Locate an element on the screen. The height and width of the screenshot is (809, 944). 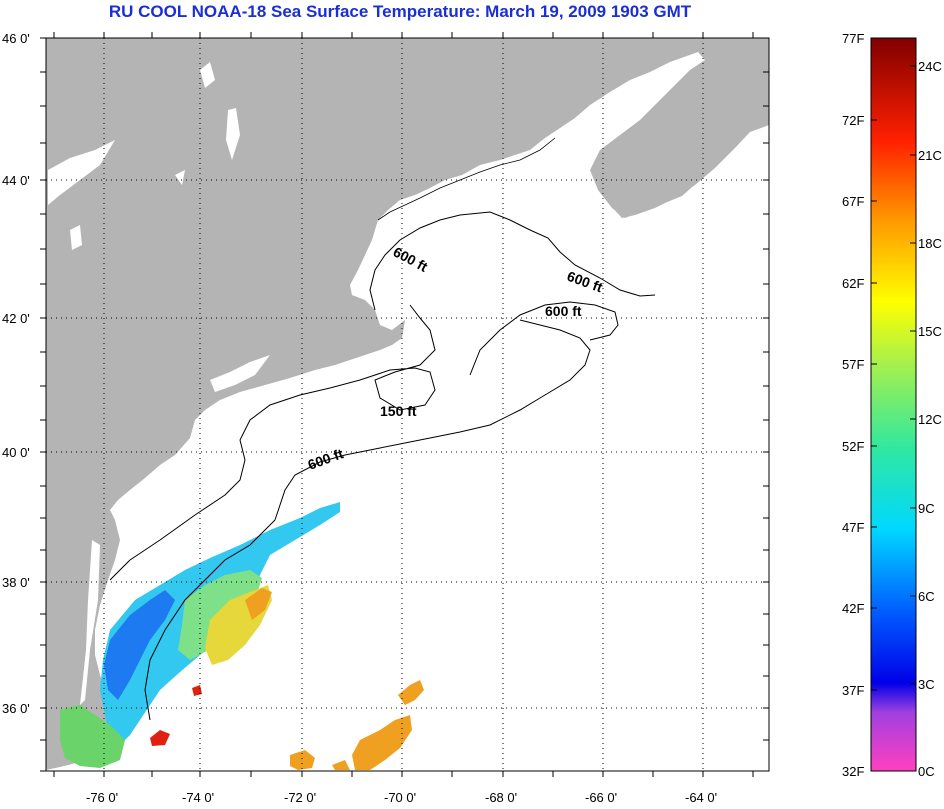
lat-label-40: 40 0' is located at coordinates (16, 452).